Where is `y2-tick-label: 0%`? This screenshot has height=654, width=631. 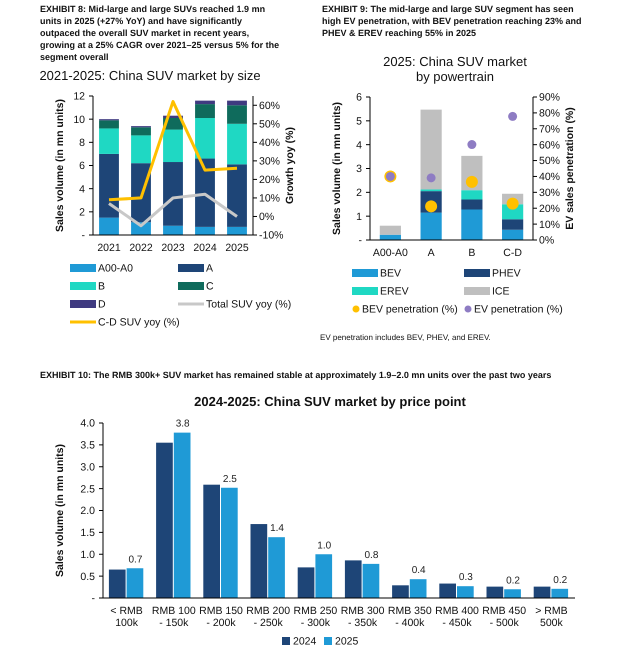
y2-tick-label: 0% is located at coordinates (546, 240).